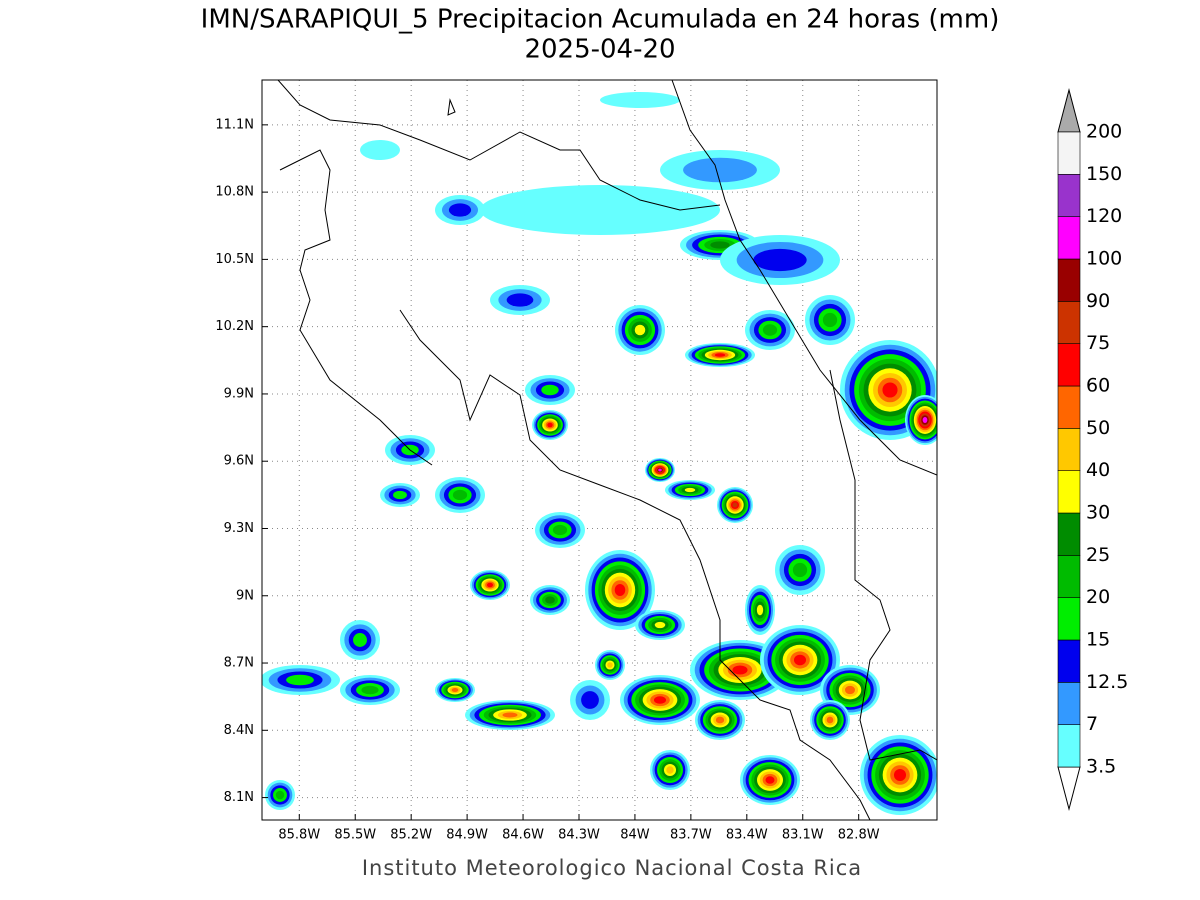 This screenshot has height=900, width=1200. I want to click on colorbar-label: 60, so click(1098, 386).